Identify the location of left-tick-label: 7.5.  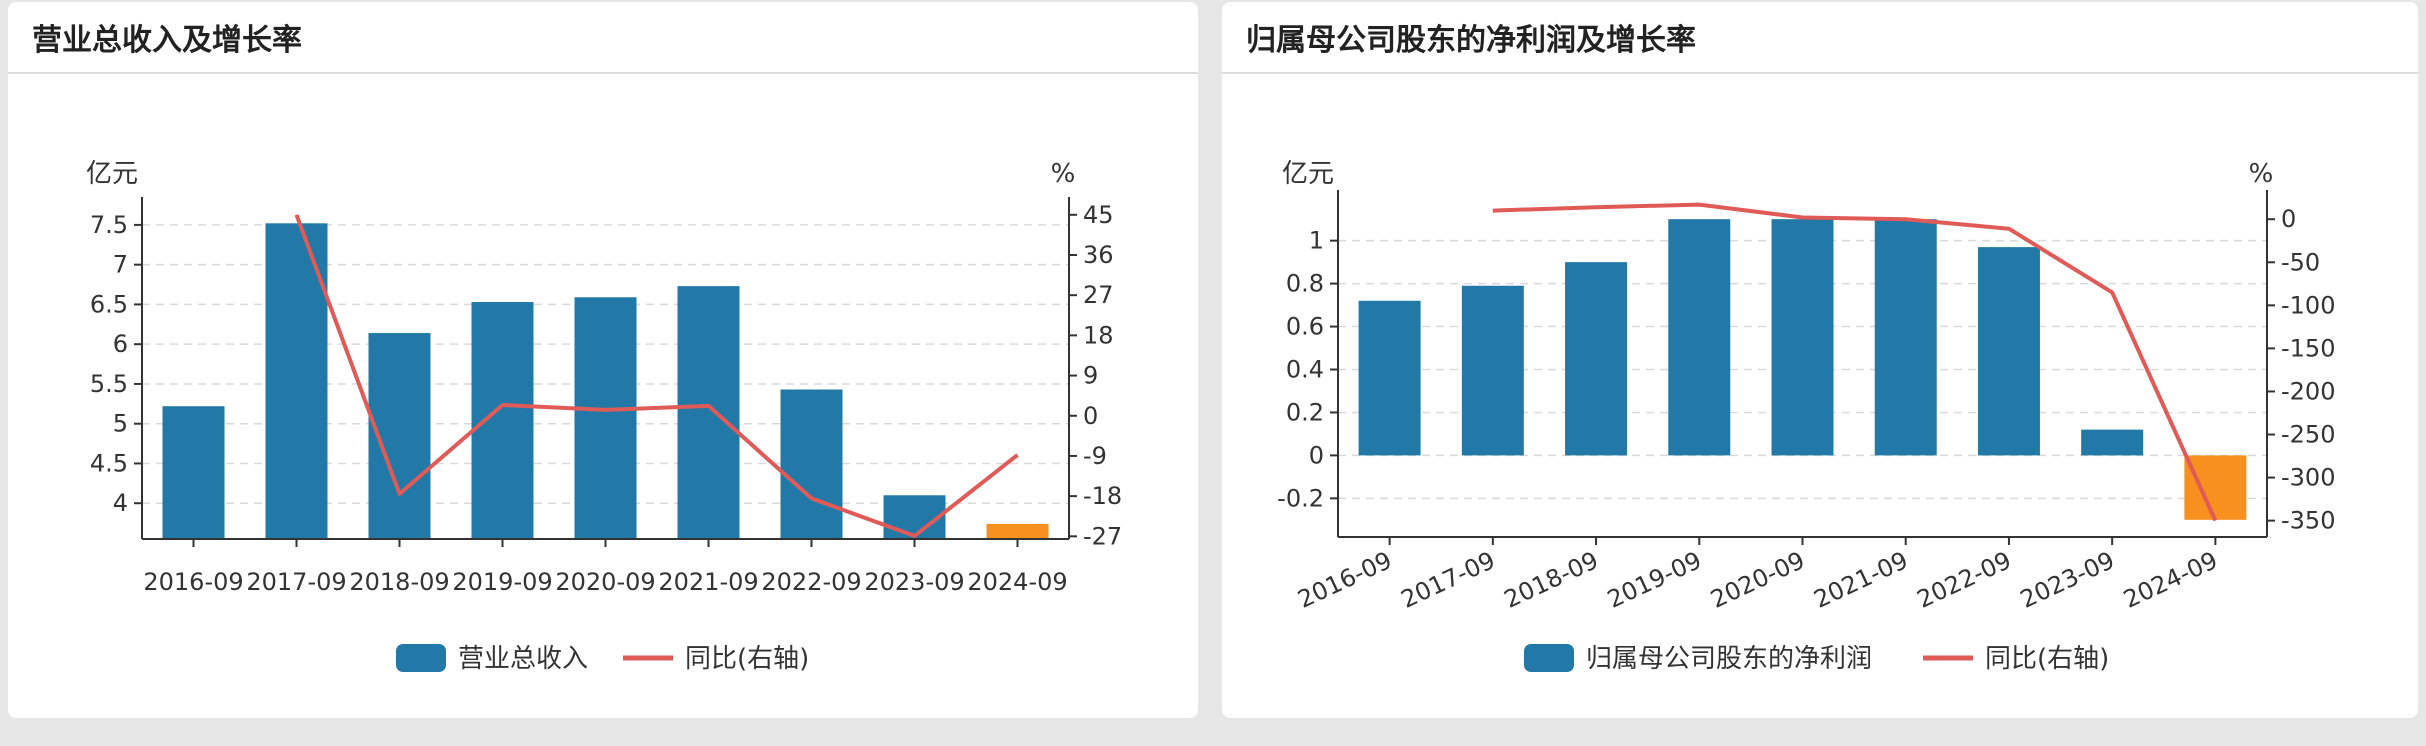
(109, 225).